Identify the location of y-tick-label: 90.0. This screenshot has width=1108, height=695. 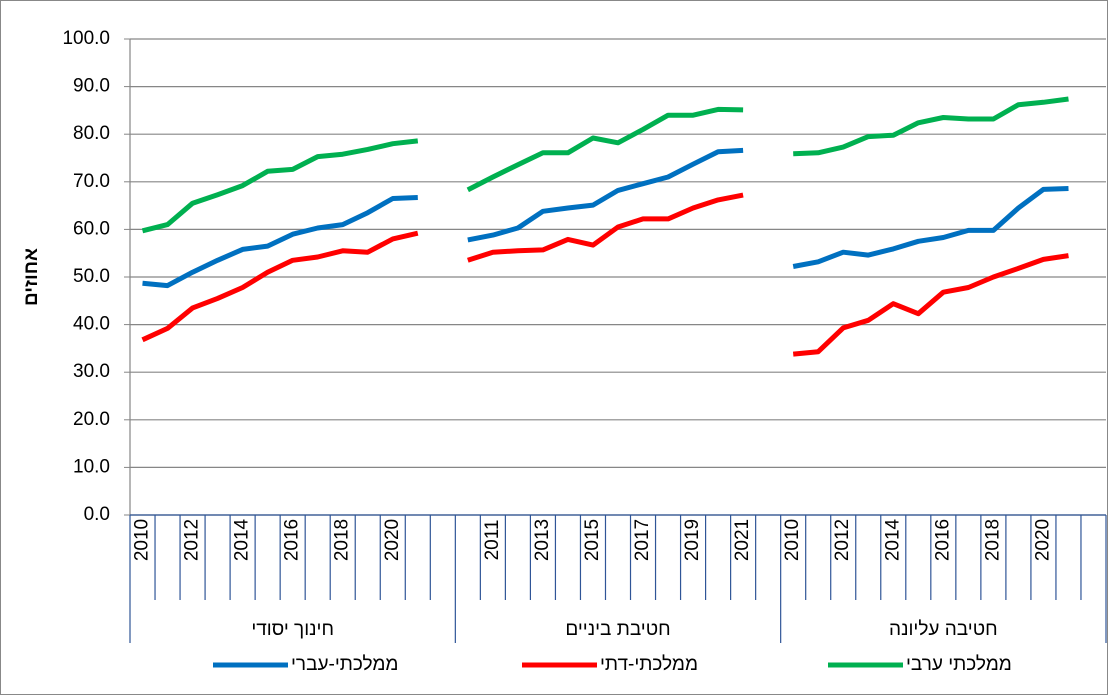
(91, 86).